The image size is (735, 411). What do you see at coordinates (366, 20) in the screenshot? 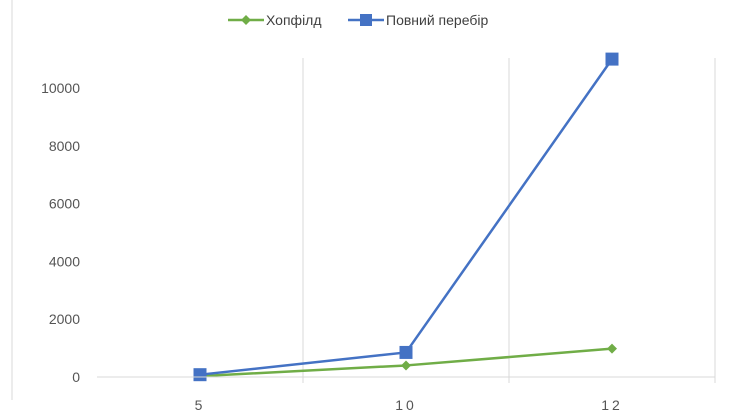
I see `square-icon` at bounding box center [366, 20].